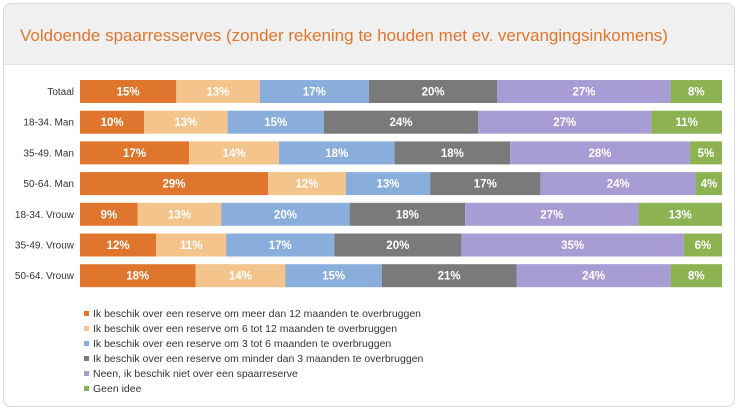 This screenshot has width=740, height=413. I want to click on legend-label: Geen idee, so click(117, 388).